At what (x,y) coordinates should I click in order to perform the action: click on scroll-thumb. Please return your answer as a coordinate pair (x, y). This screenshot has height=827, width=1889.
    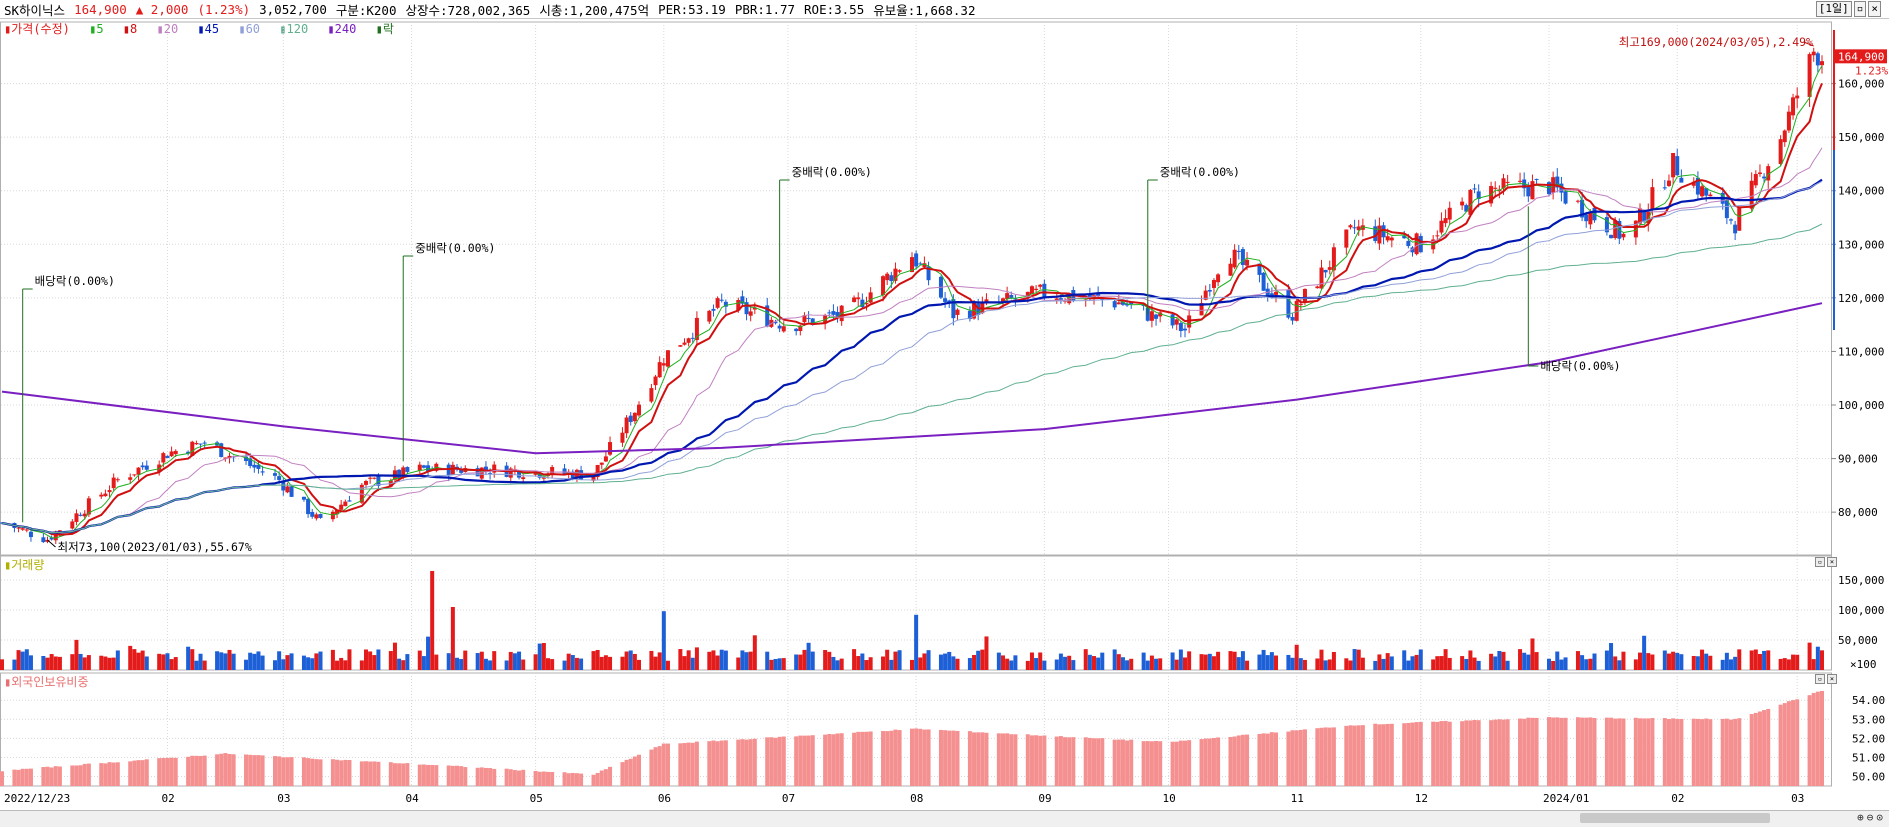
    Looking at the image, I should click on (1675, 818).